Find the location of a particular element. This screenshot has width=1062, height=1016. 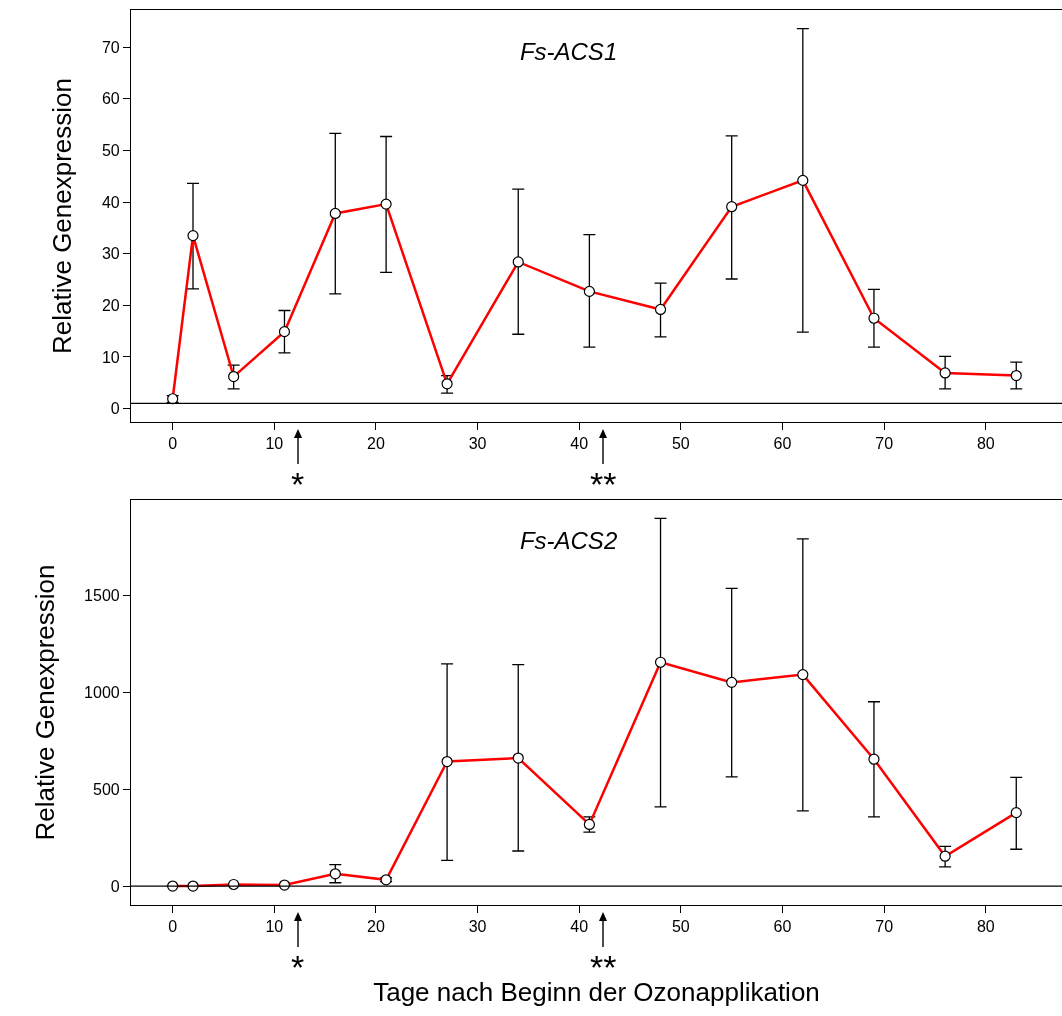

annotation: ** is located at coordinates (603, 484).